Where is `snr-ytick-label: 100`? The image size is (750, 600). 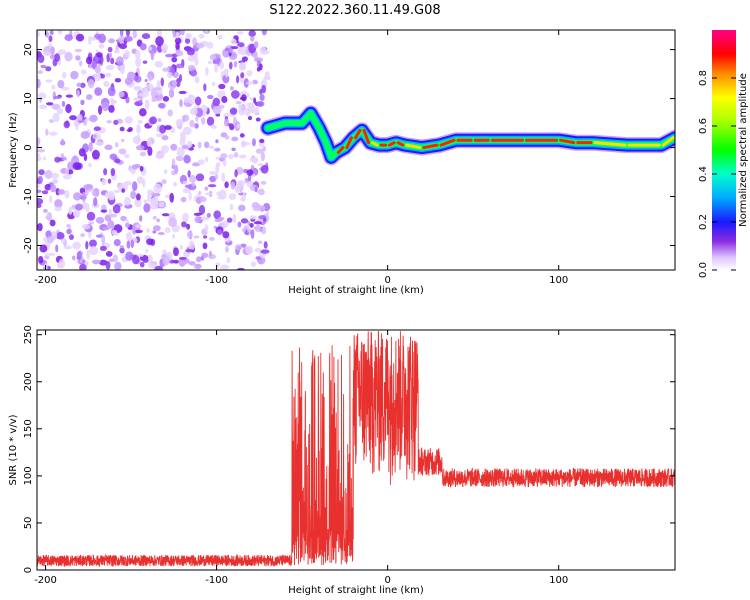
snr-ytick-label: 100 is located at coordinates (28, 475).